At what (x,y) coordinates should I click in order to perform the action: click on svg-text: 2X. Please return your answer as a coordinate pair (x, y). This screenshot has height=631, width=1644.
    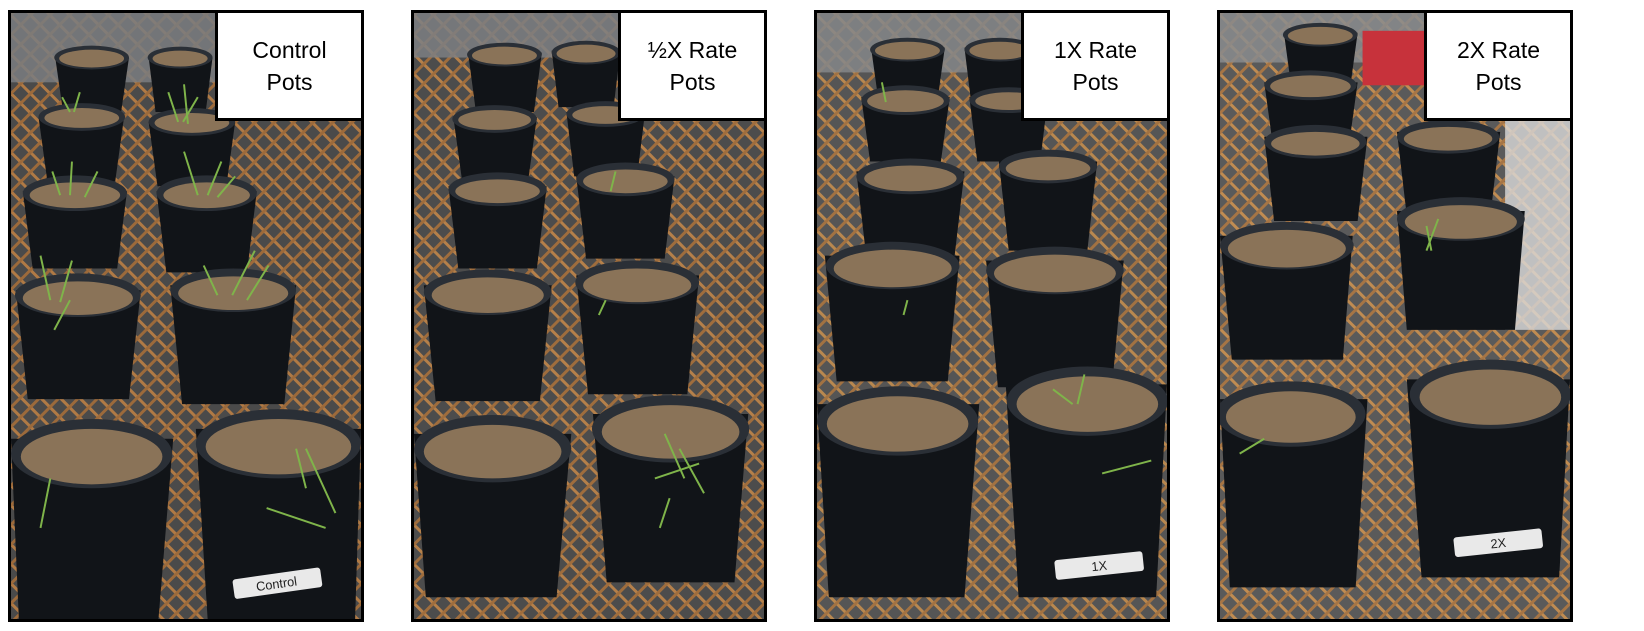
    Looking at the image, I should click on (1499, 543).